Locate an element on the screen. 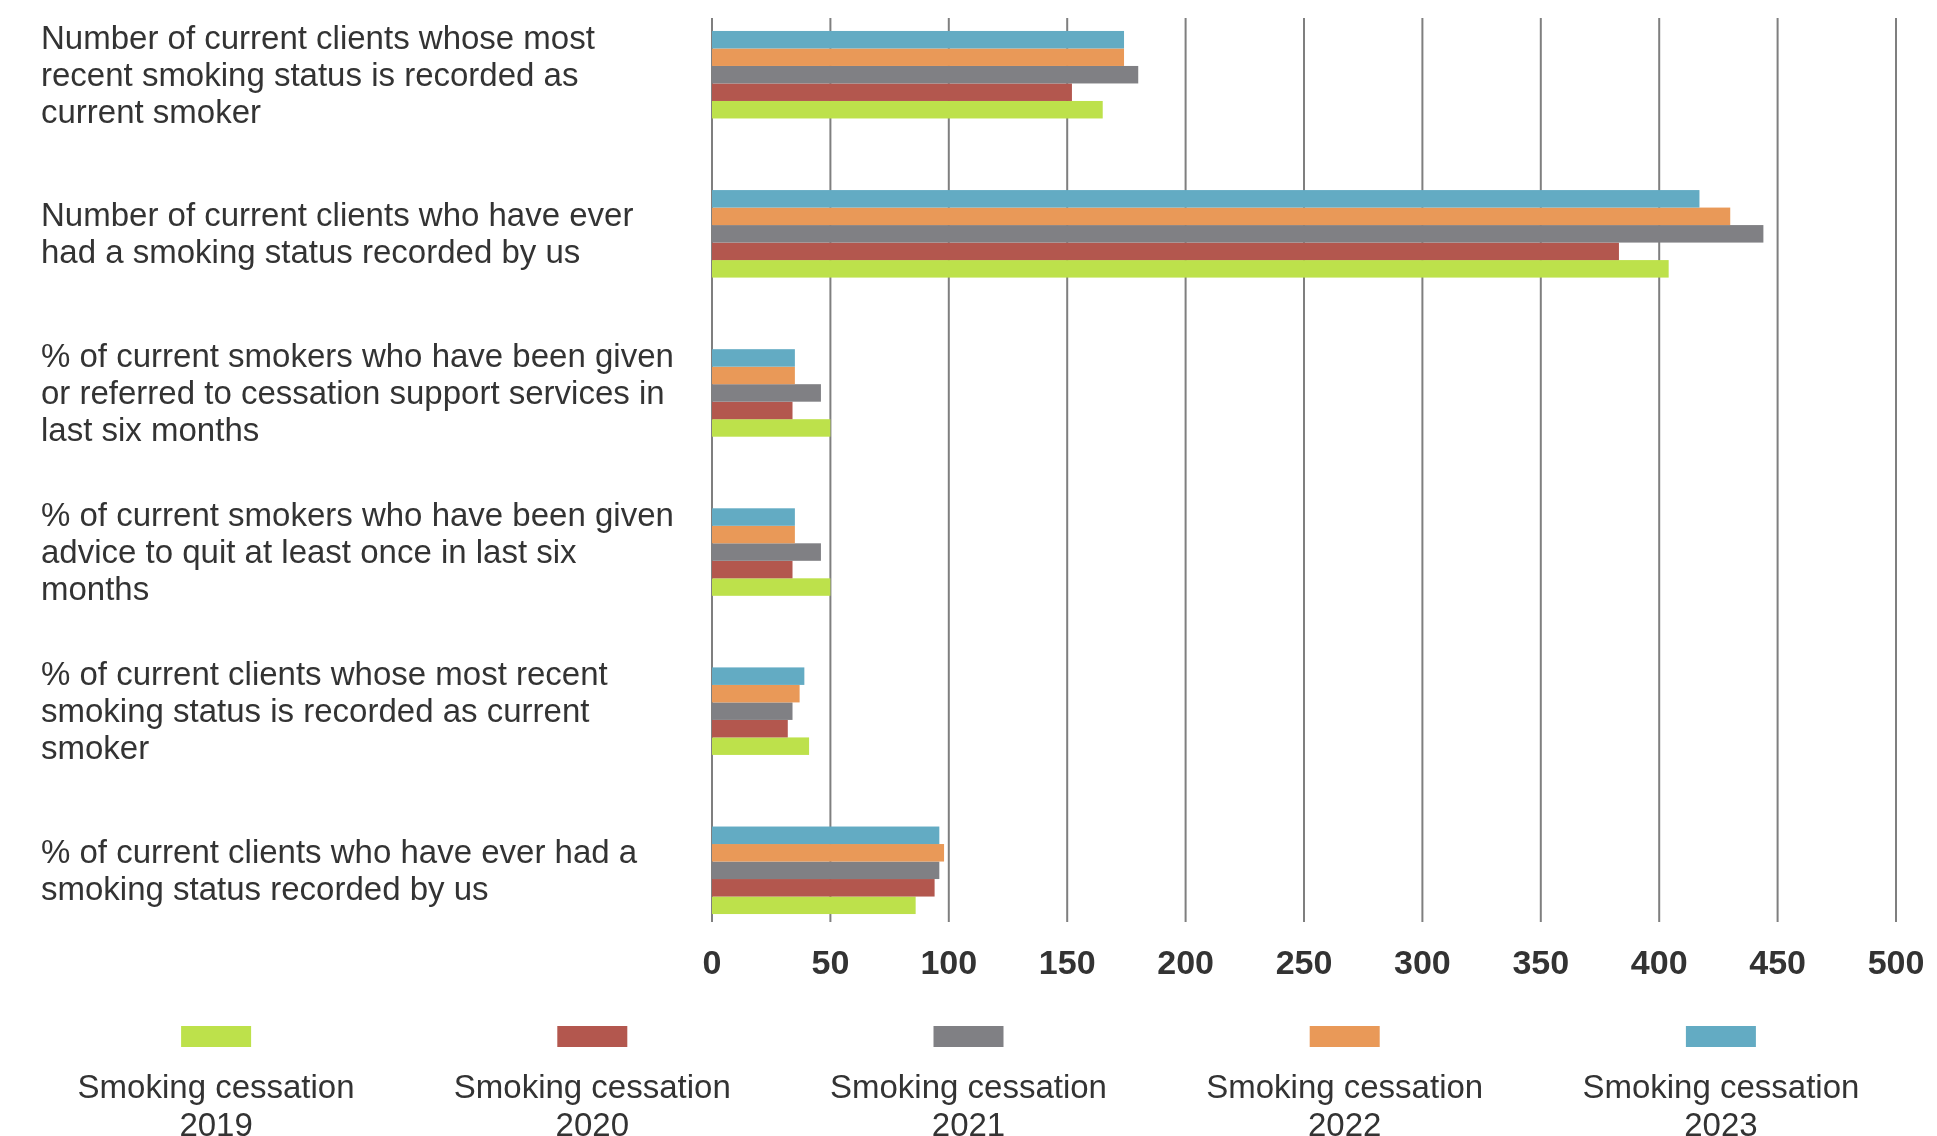 This screenshot has height=1136, width=1937. y-tick-label: % of current clients whose most recent smoking status is recorded as current smoker is located at coordinates (324, 711).